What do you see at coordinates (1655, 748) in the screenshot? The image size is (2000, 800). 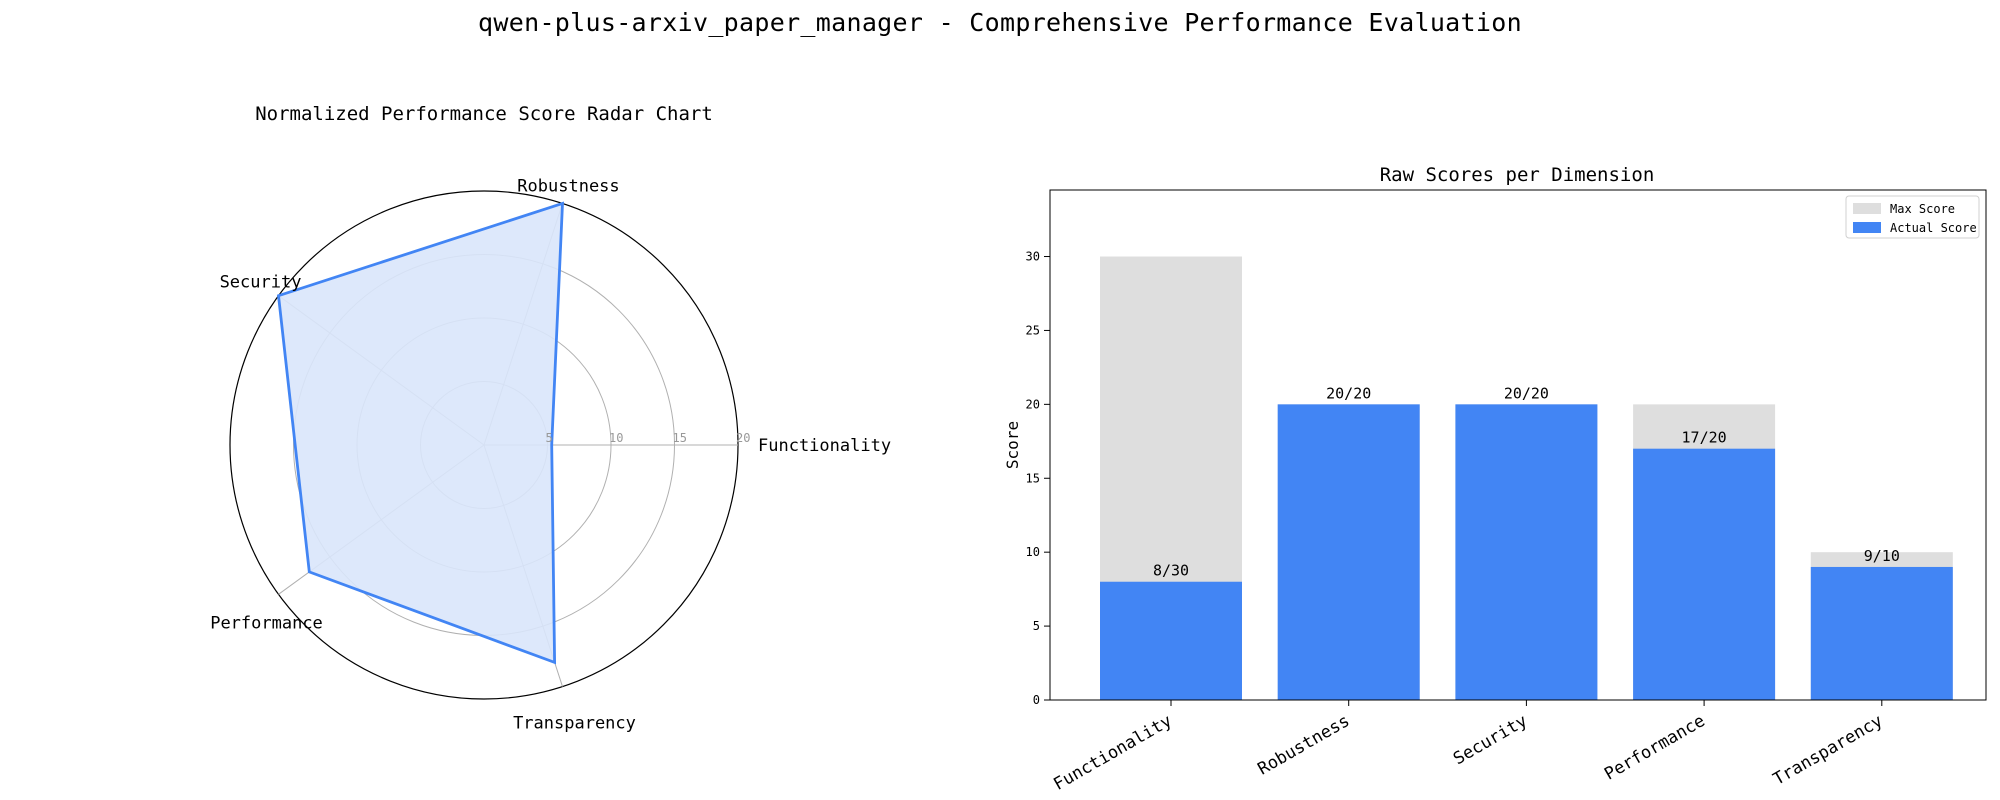 I see `bar-x-tick-label: Performance` at bounding box center [1655, 748].